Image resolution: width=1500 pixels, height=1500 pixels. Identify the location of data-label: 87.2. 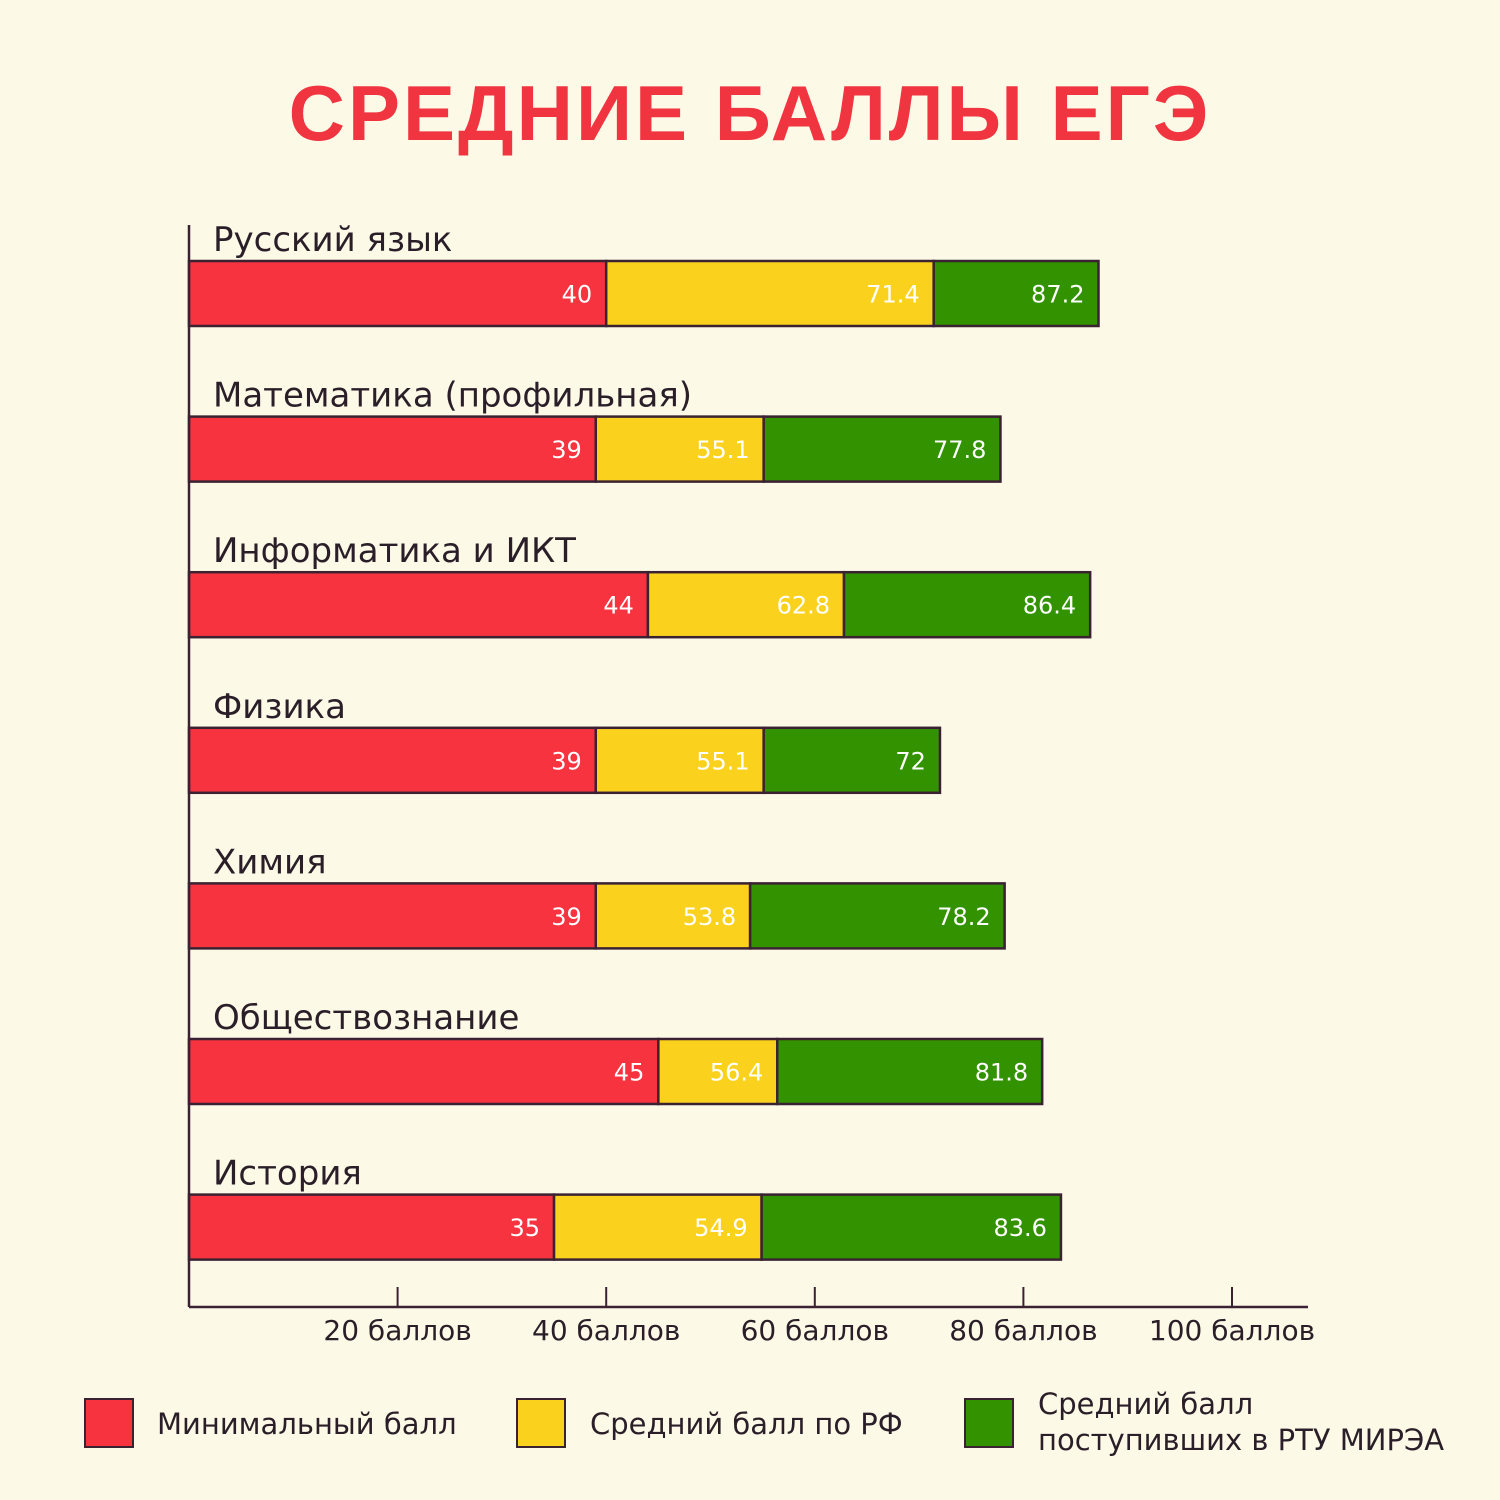
(1057, 295).